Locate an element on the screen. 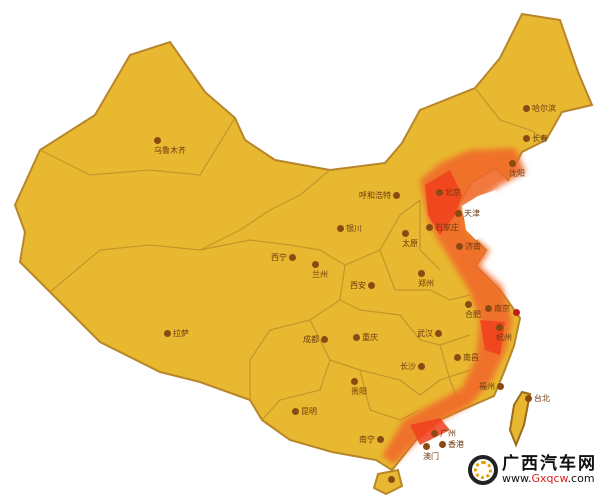 The image size is (600, 496). city-haikou: 海口 is located at coordinates (391, 479).